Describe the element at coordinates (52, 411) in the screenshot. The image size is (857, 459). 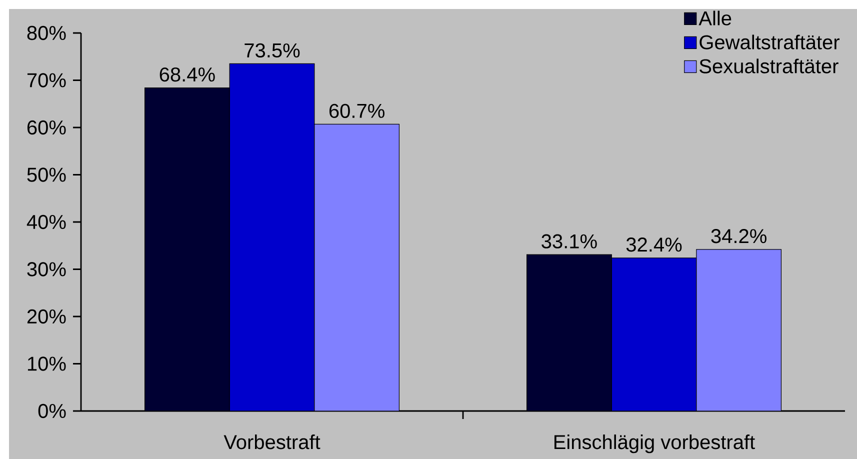
I see `y-tick-label: 0%` at that location.